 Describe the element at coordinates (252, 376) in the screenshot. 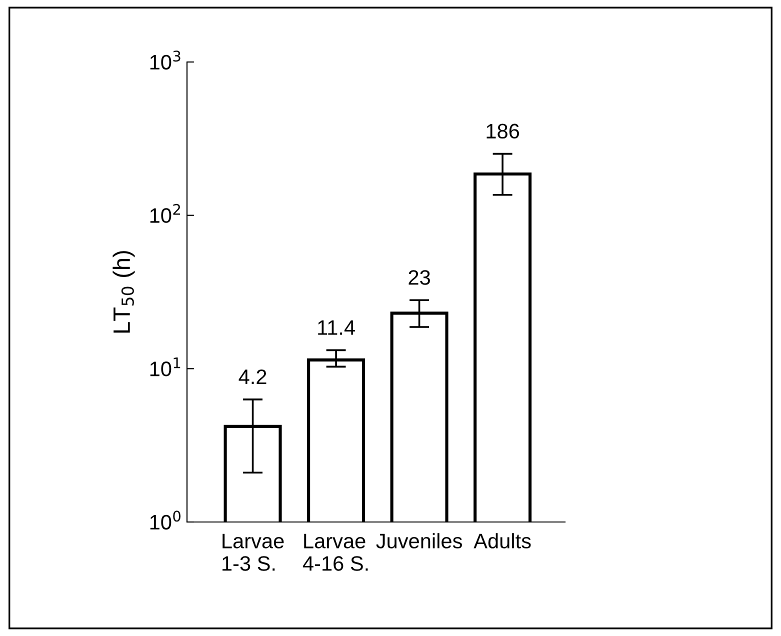

I see `data-label: 4.2` at that location.